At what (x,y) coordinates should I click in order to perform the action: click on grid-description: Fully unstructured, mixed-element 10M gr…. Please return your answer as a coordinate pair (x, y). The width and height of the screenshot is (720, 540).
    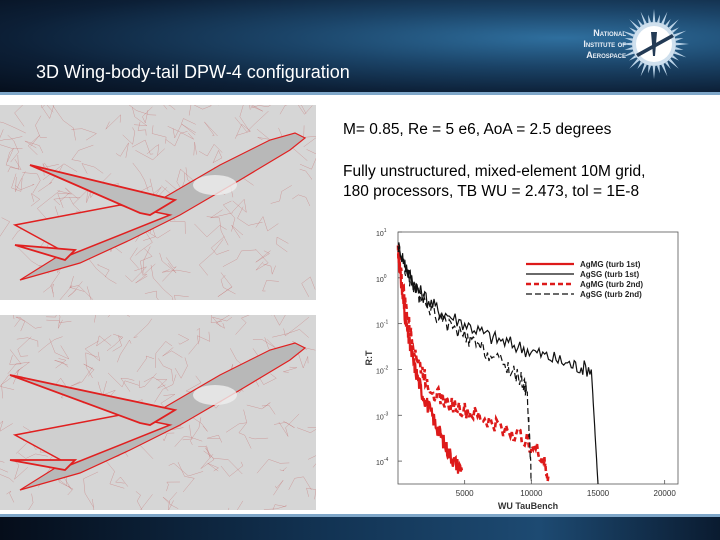
    Looking at the image, I should click on (528, 182).